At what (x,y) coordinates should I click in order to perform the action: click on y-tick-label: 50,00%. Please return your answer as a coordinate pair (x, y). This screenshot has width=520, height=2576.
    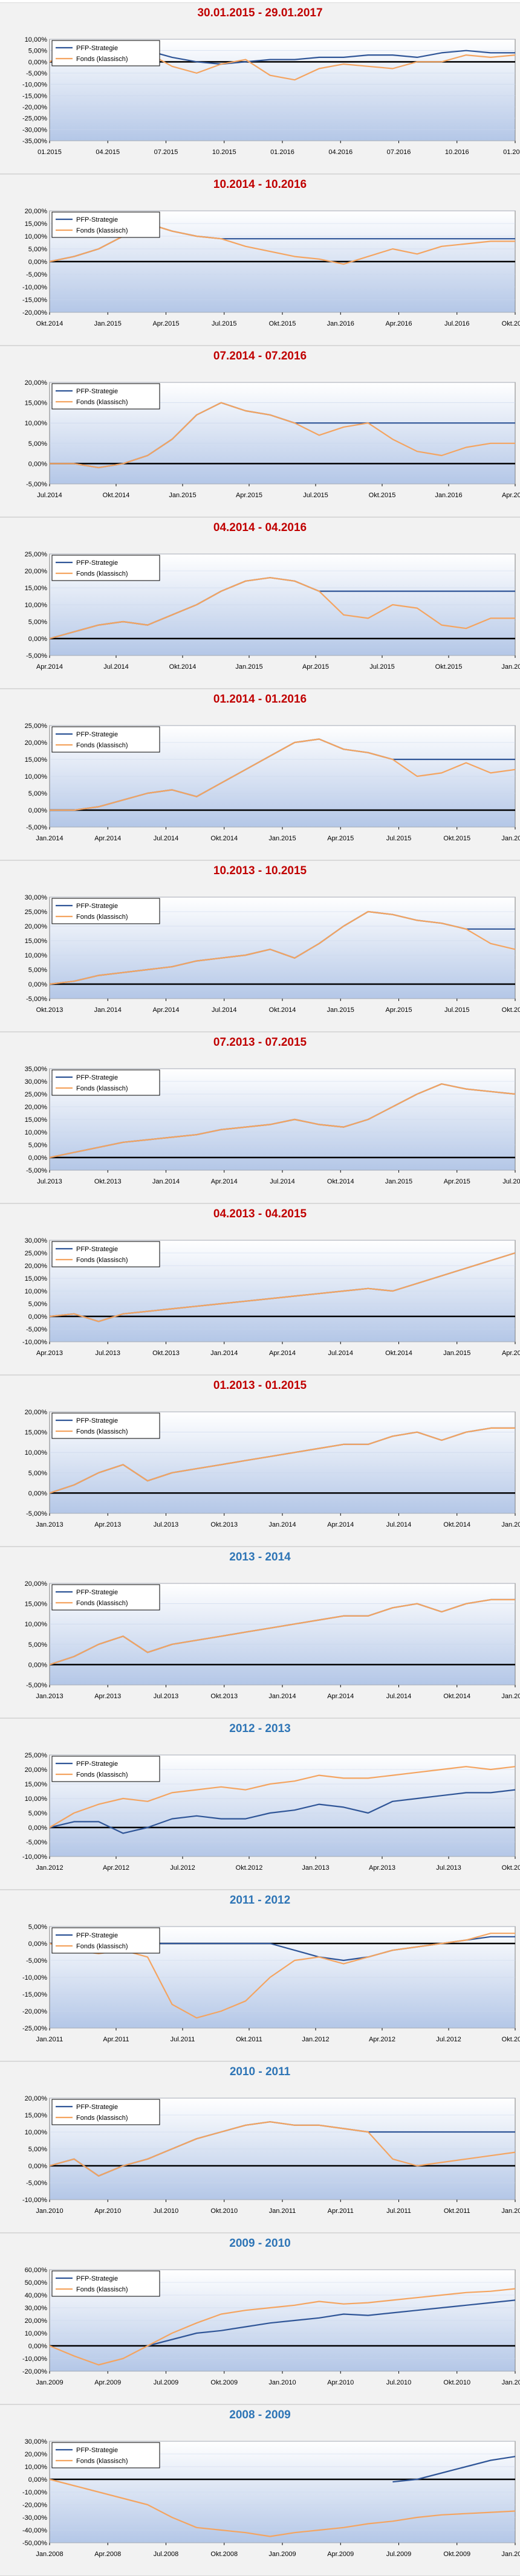
    Looking at the image, I should click on (36, 2283).